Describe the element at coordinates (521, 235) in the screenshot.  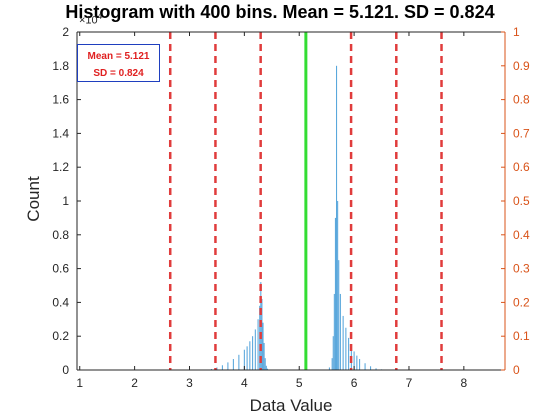
I see `y2-tick-label: 0.4` at that location.